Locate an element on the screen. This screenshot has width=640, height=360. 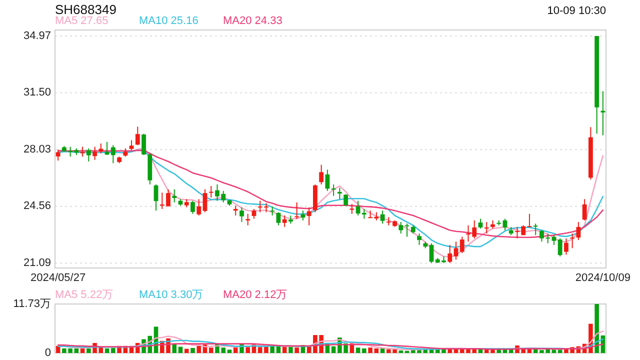
y-tick-label: 24.56 is located at coordinates (37, 206).